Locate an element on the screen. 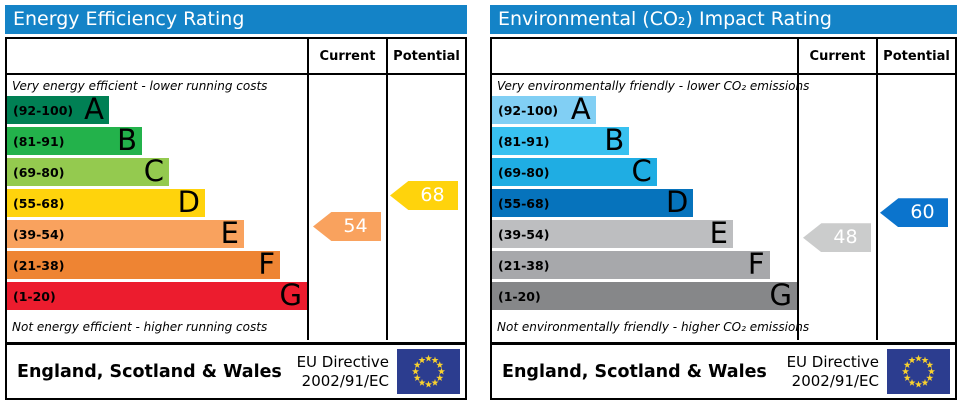 The width and height of the screenshot is (957, 404). potential-rating-value: 60 is located at coordinates (922, 212).